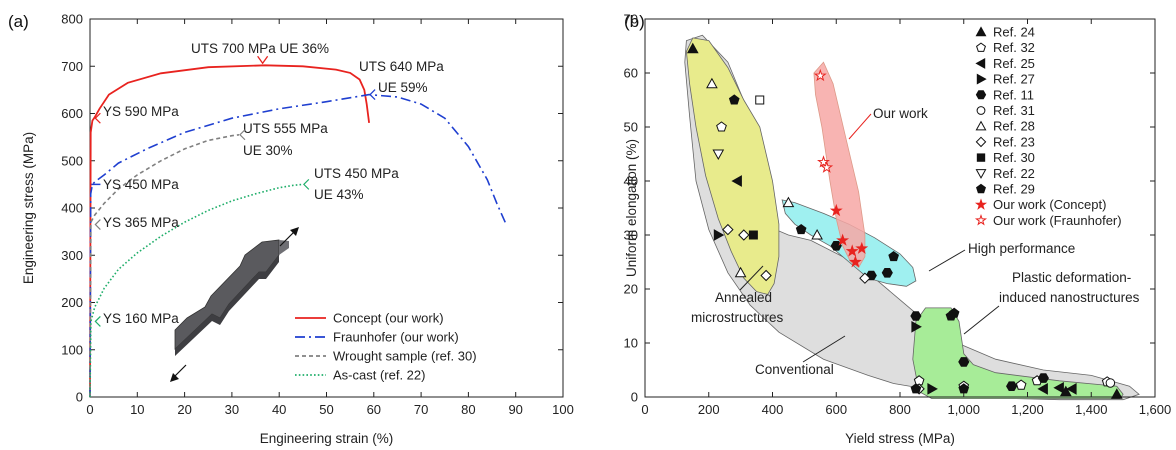  I want to click on x-tick-label: 10, so click(137, 409).